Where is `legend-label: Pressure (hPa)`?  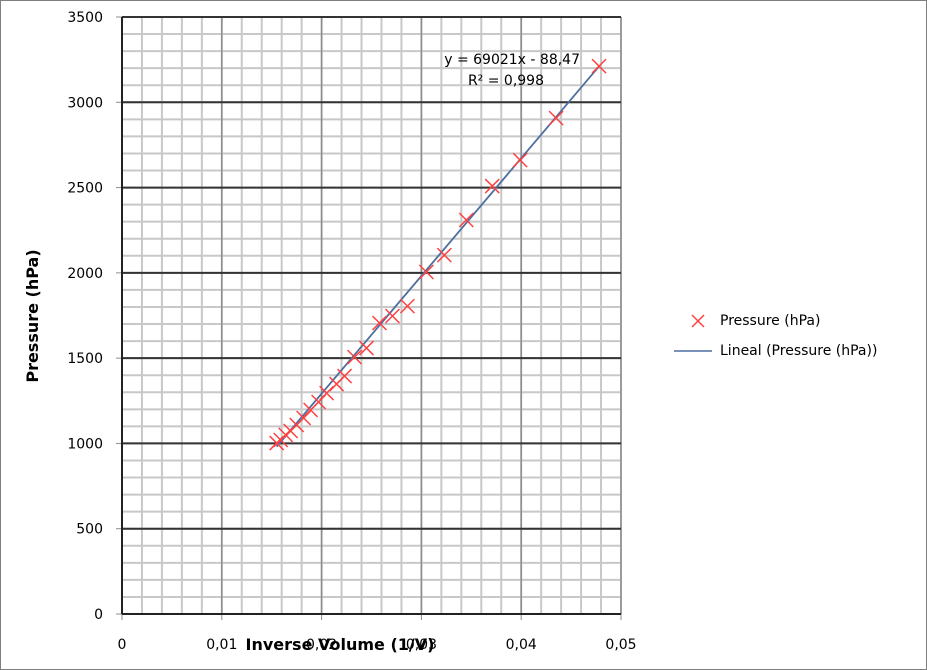 legend-label: Pressure (hPa) is located at coordinates (770, 321).